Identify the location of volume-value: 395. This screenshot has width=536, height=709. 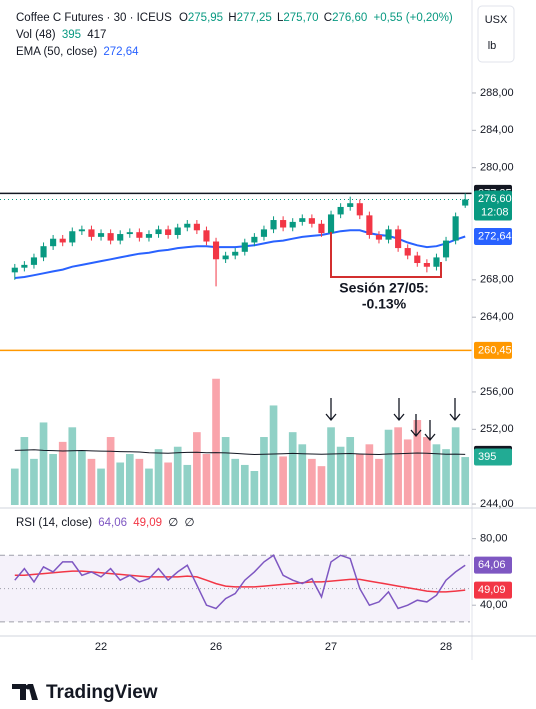
(71, 35).